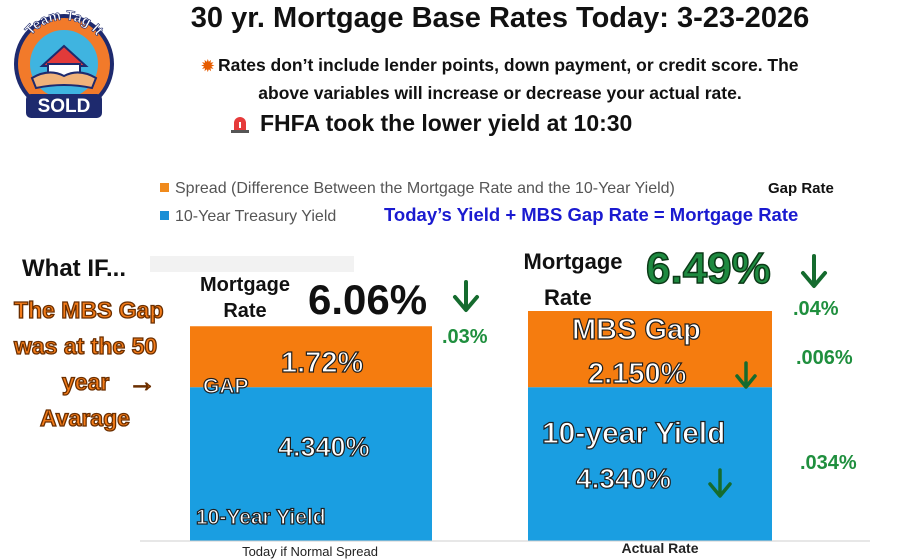  What do you see at coordinates (746, 375) in the screenshot?
I see `gap-down-arrow-icon` at bounding box center [746, 375].